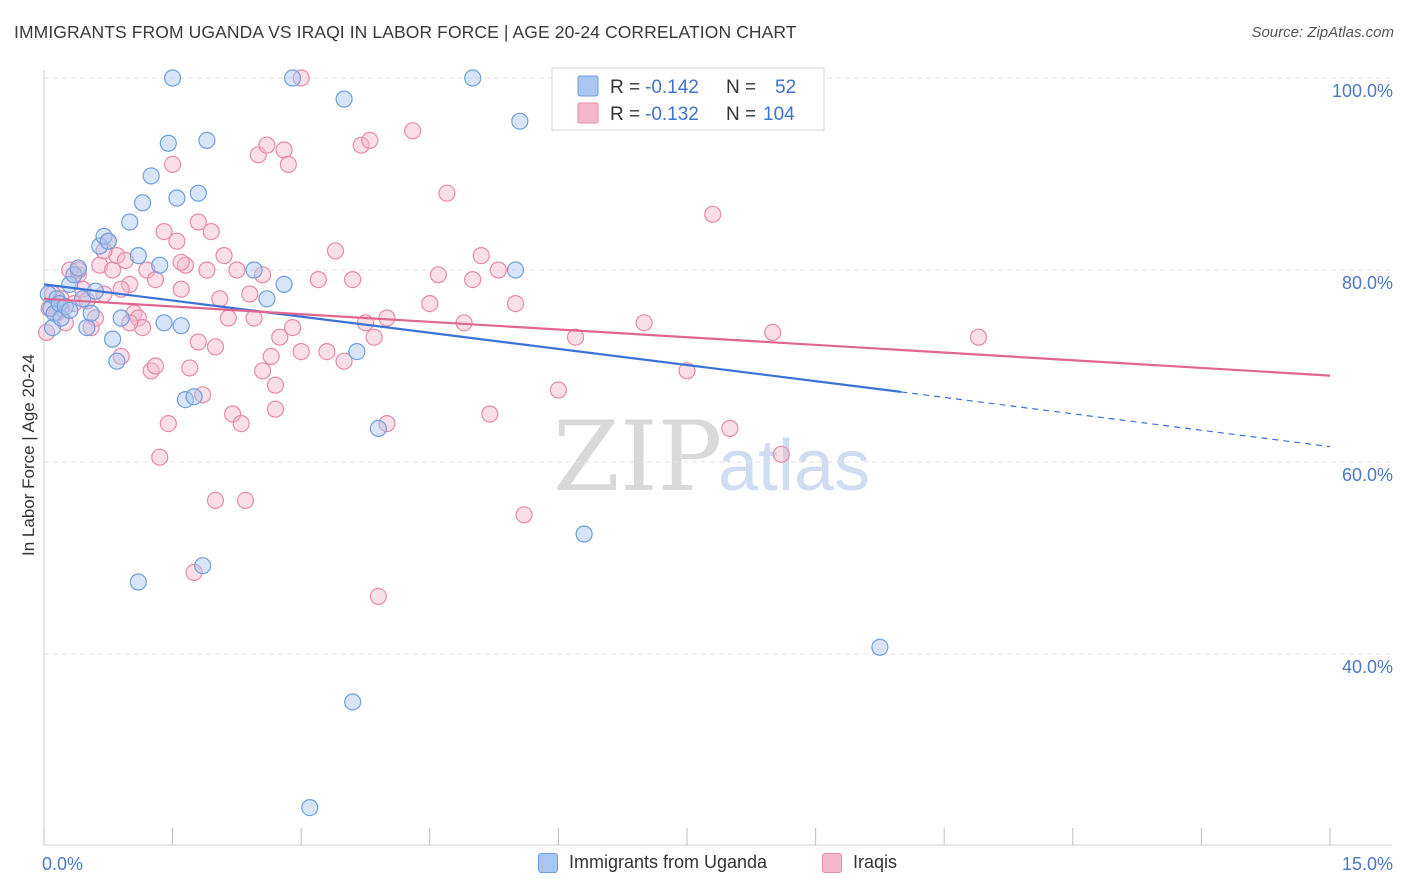  What do you see at coordinates (1367, 475) in the screenshot?
I see `y-tick-label: 60.0%` at bounding box center [1367, 475].